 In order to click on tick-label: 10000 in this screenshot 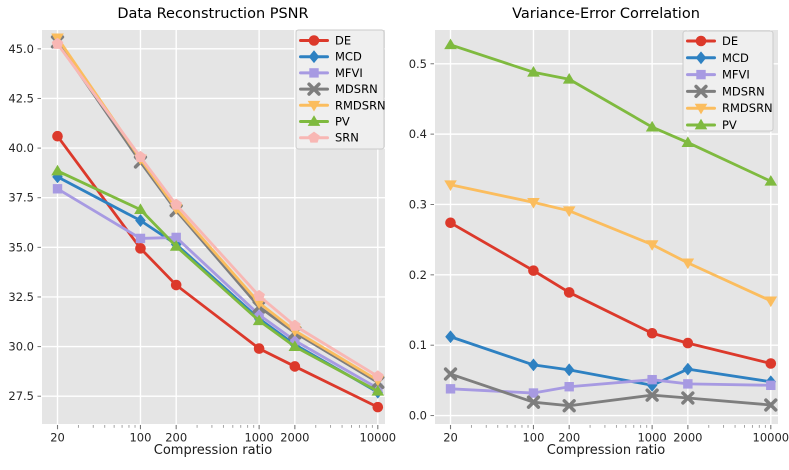, I will do `click(378, 438)`.